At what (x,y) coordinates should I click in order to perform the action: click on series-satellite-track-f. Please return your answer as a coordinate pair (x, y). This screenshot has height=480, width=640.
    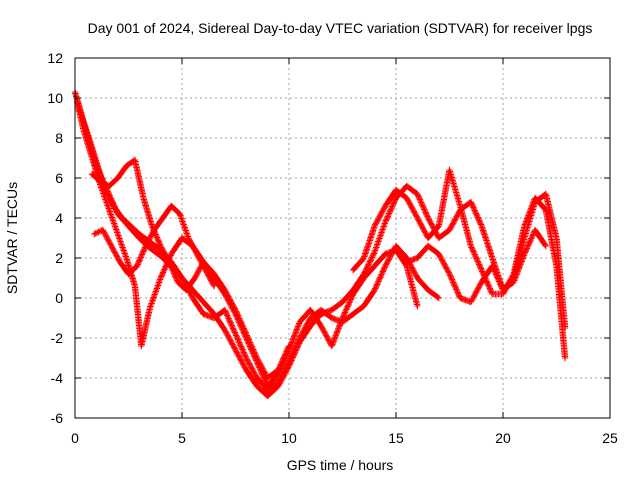
    Looking at the image, I should click on (459, 264).